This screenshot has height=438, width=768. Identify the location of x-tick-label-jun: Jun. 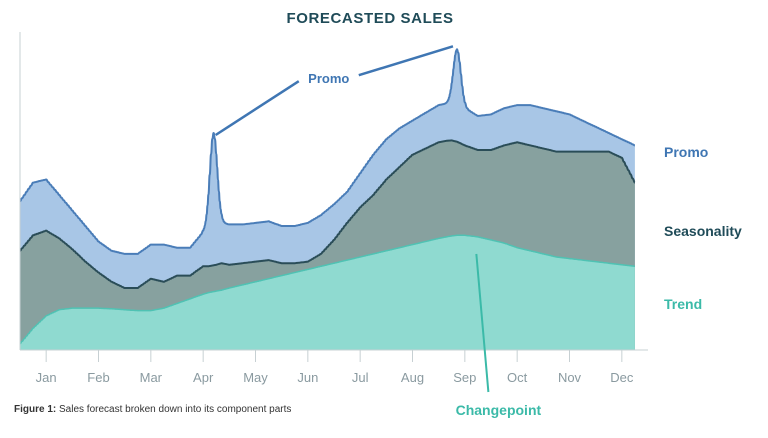
(307, 377).